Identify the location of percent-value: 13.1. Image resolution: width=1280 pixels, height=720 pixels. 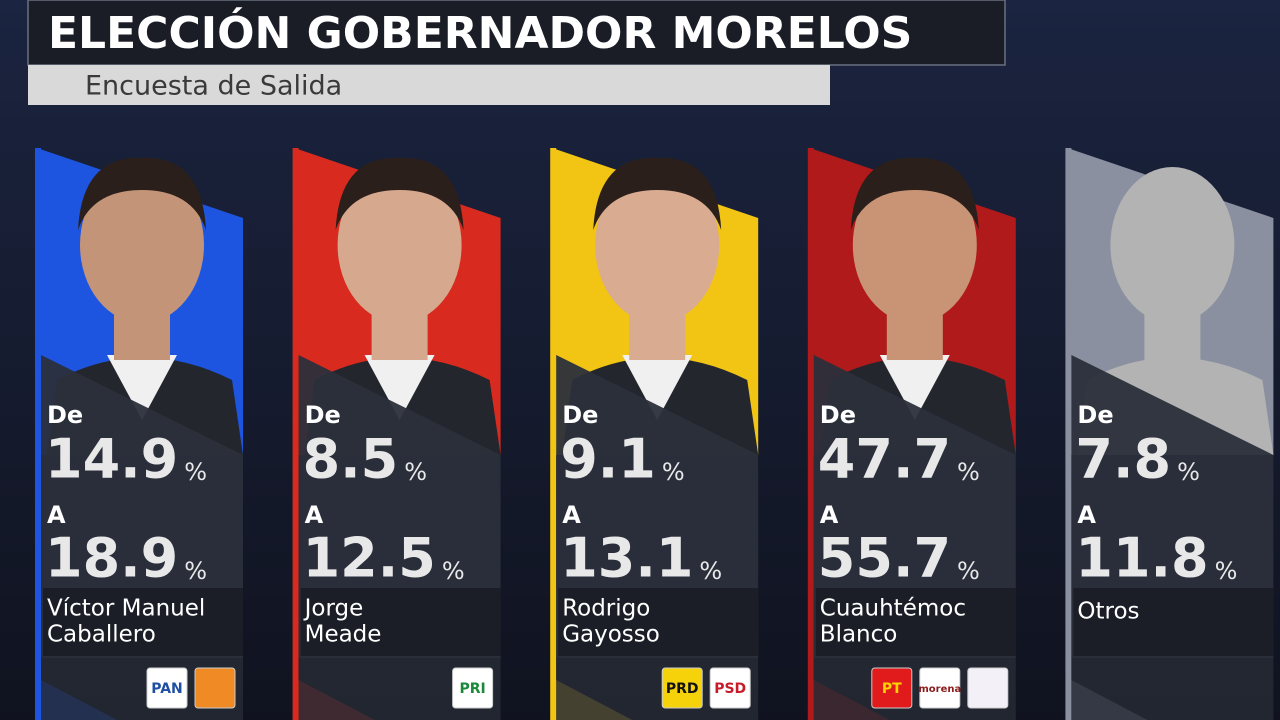
(626, 558).